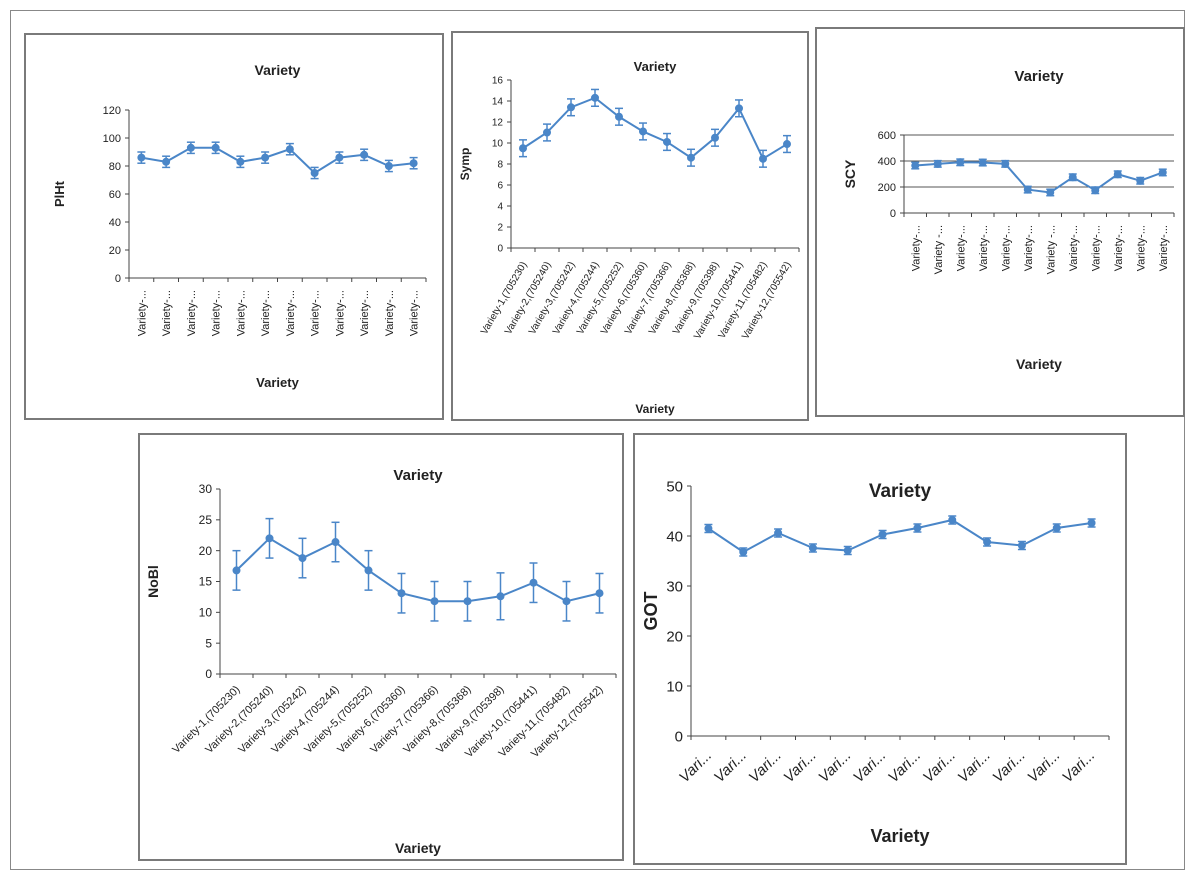 This screenshot has height=878, width=1195. Describe the element at coordinates (115, 195) in the screenshot. I see `y-tick-label: 60` at that location.